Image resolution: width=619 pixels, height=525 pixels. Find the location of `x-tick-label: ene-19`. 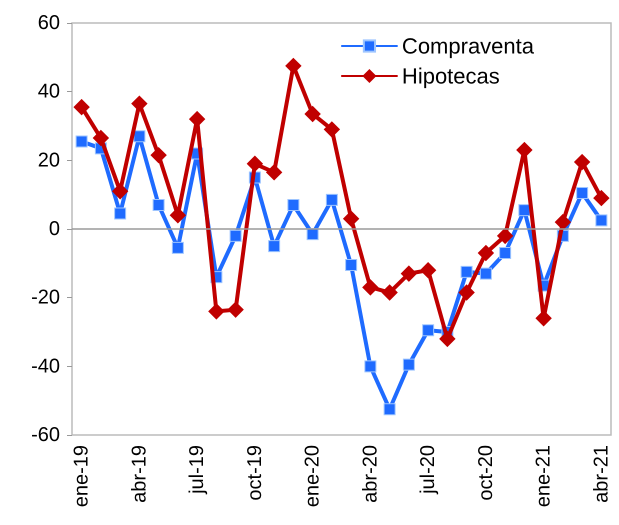

x-tick-label: ene-19 is located at coordinates (81, 476).